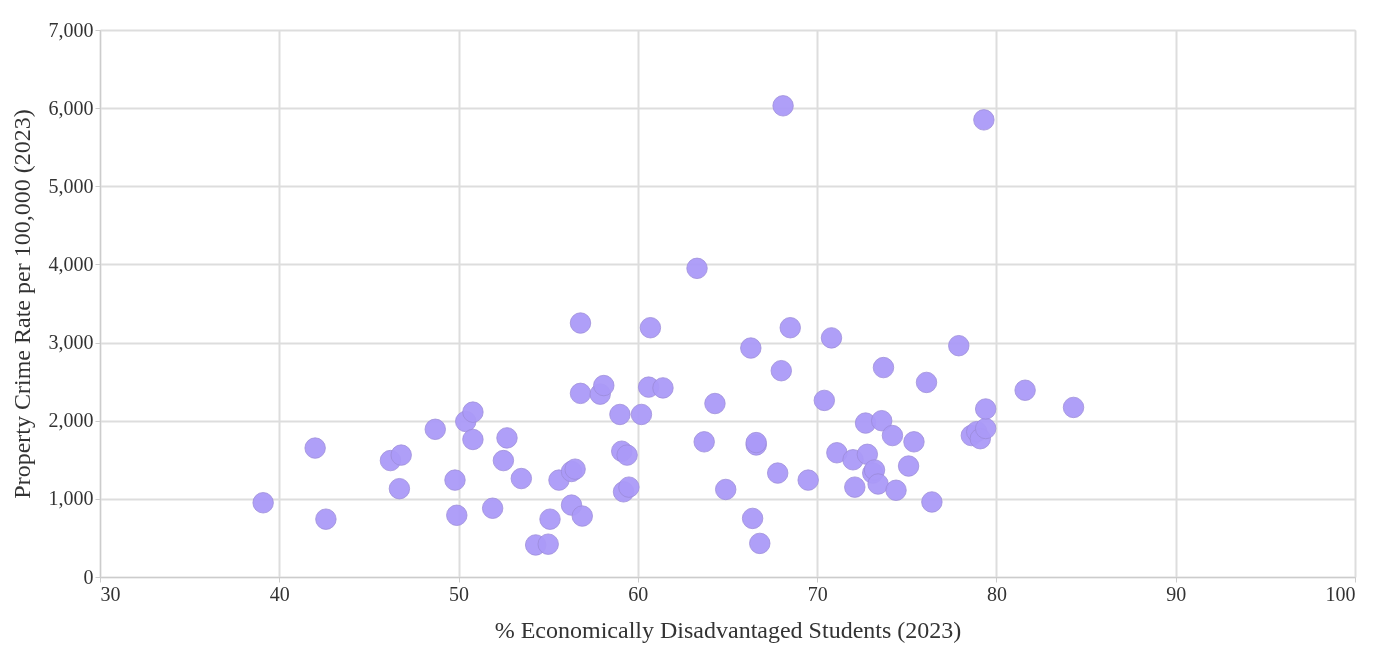 The width and height of the screenshot is (1378, 650). What do you see at coordinates (459, 593) in the screenshot?
I see `x-tick-label: 50` at bounding box center [459, 593].